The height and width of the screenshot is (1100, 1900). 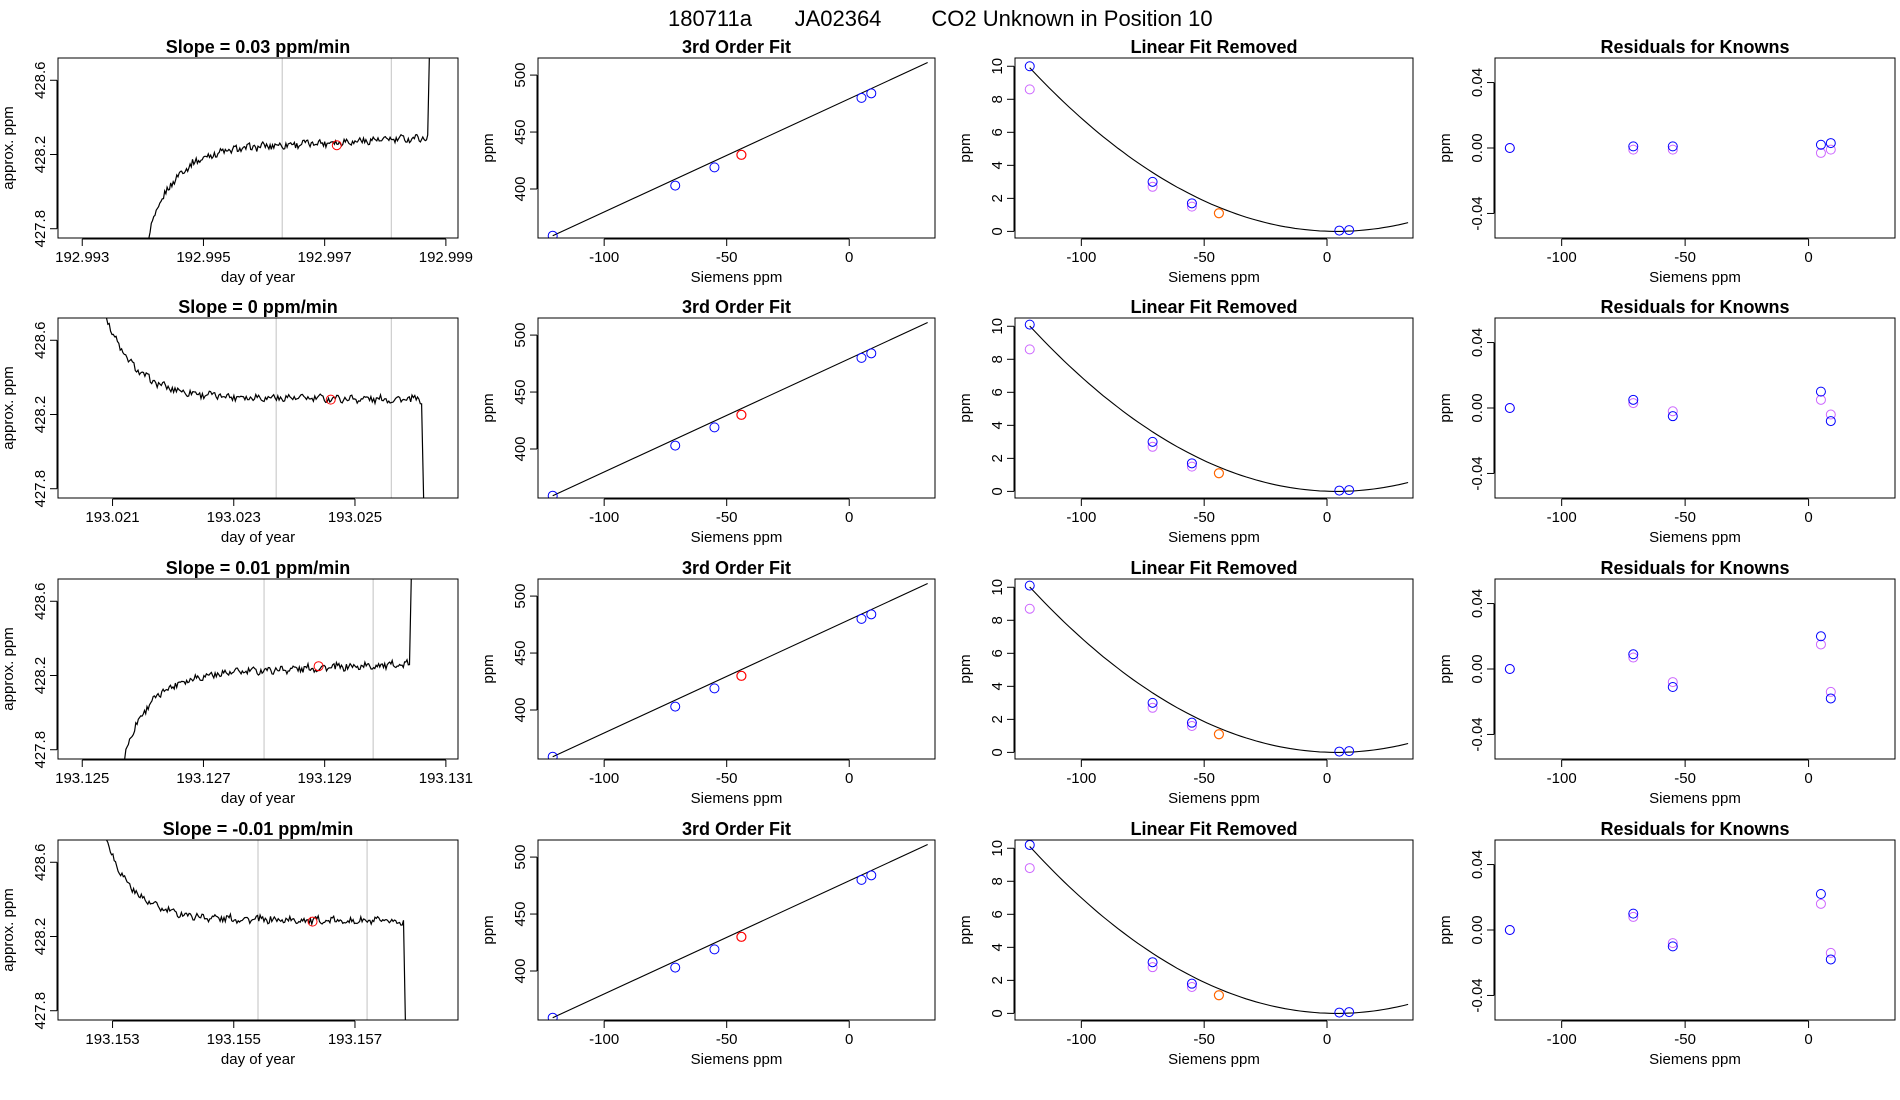 I want to click on y-tick-label: 0.00, so click(x=1477, y=147).